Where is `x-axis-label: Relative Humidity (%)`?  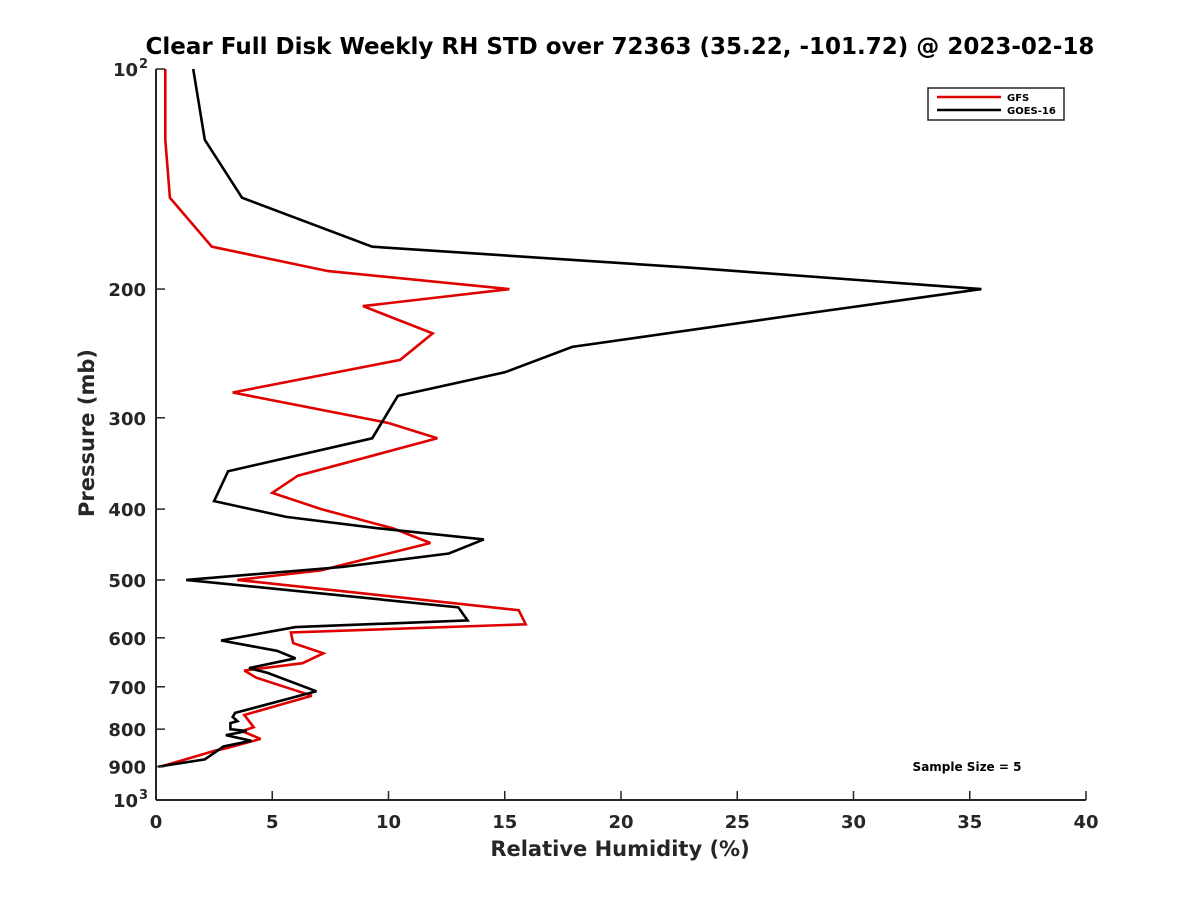 x-axis-label: Relative Humidity (%) is located at coordinates (619, 849).